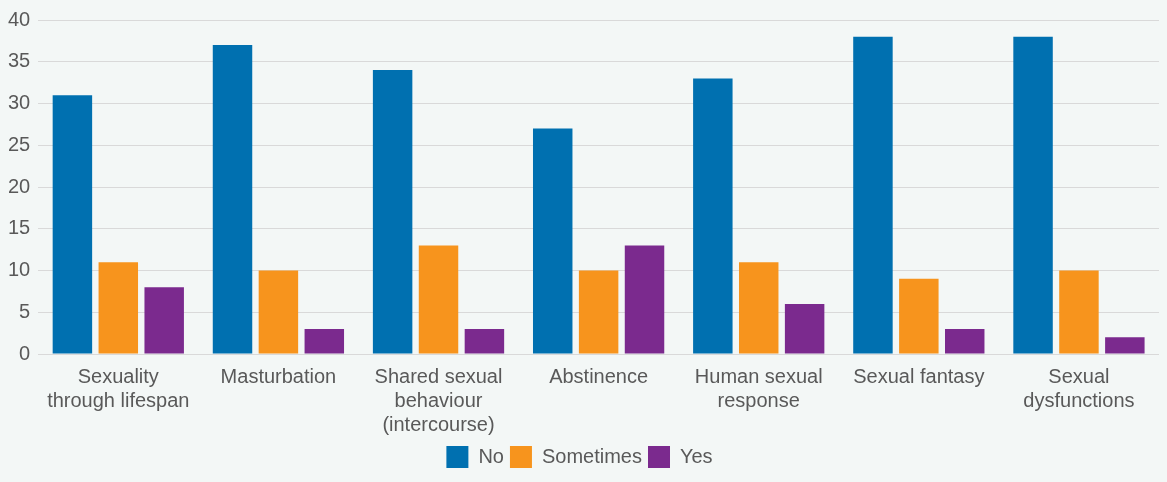  What do you see at coordinates (19, 102) in the screenshot?
I see `y-tick-label: 30` at bounding box center [19, 102].